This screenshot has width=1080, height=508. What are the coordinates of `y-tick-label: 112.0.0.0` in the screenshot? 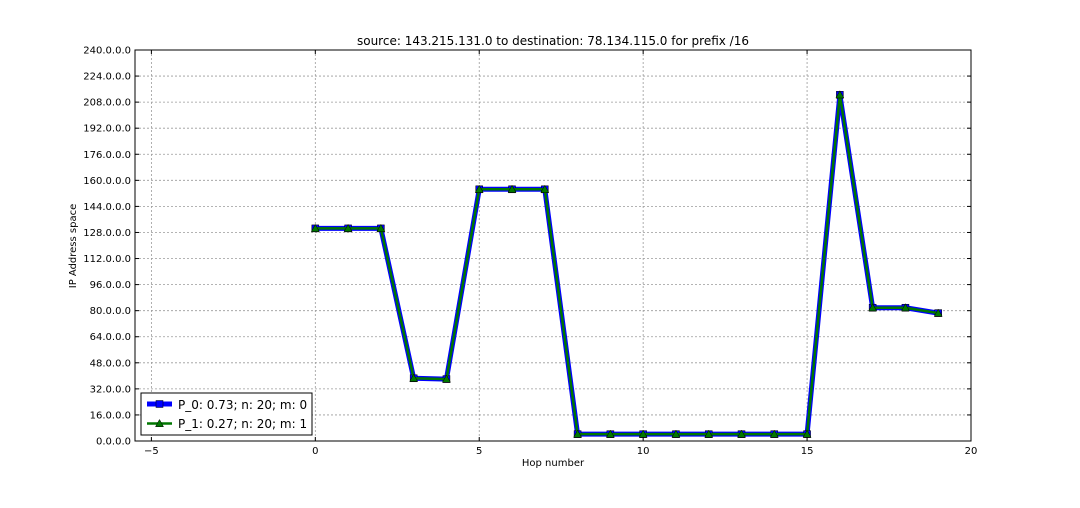 It's located at (107, 259).